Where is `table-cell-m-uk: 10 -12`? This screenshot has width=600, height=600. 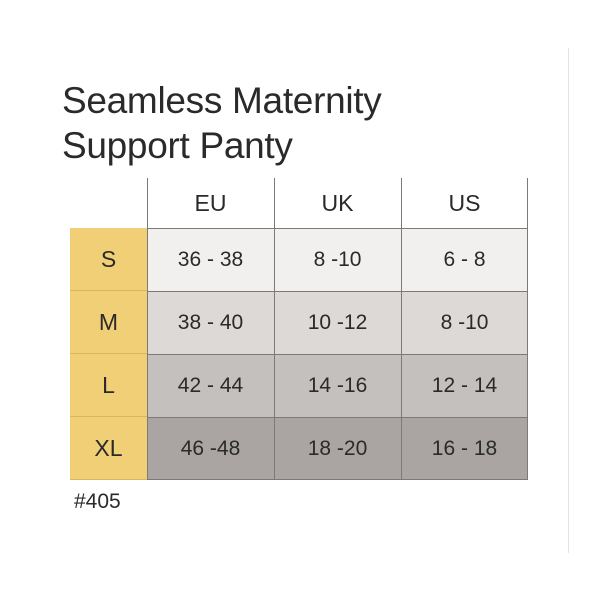
table-cell-m-uk: 10 -12 is located at coordinates (337, 322).